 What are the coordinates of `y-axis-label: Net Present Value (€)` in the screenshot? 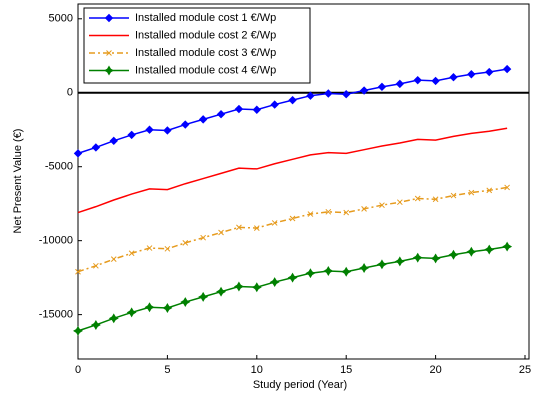 It's located at (18, 181).